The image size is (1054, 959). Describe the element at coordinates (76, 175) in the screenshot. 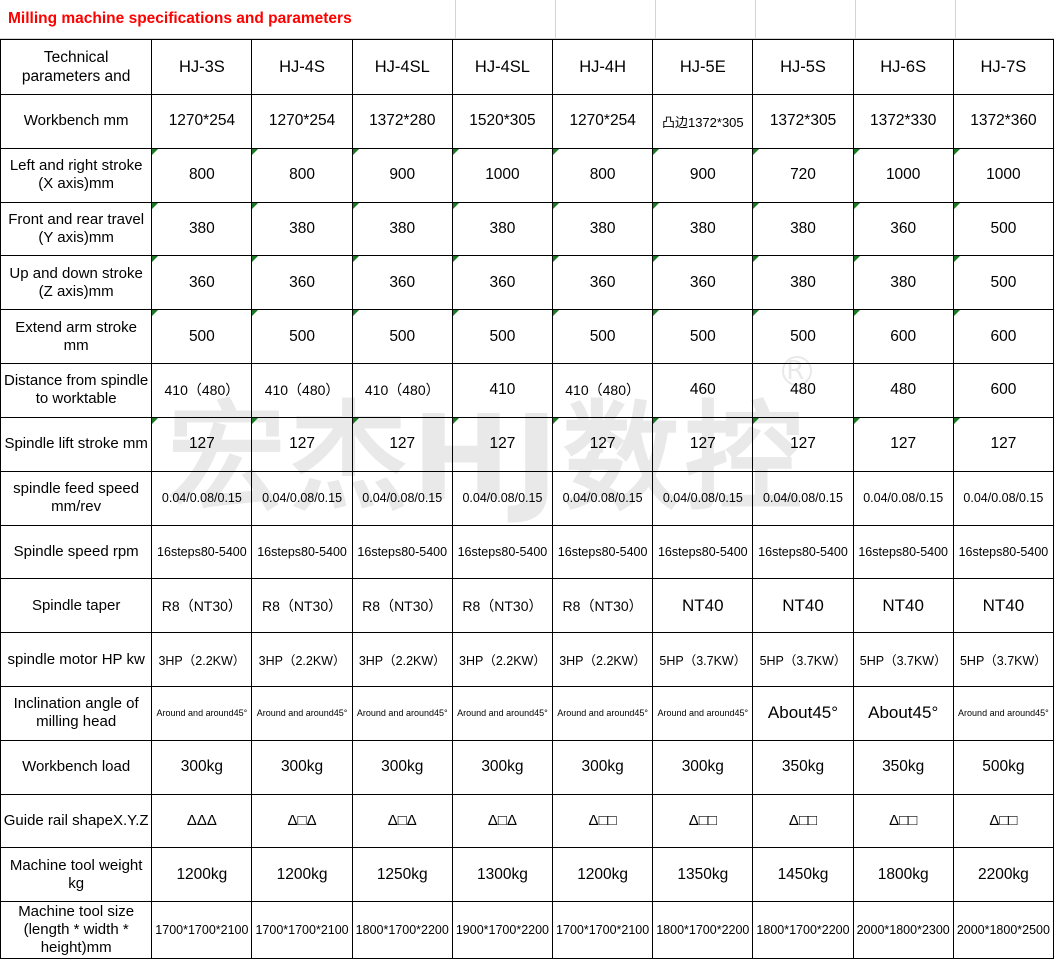

I see `row-label: Left and right stroke (X axis)mm` at that location.